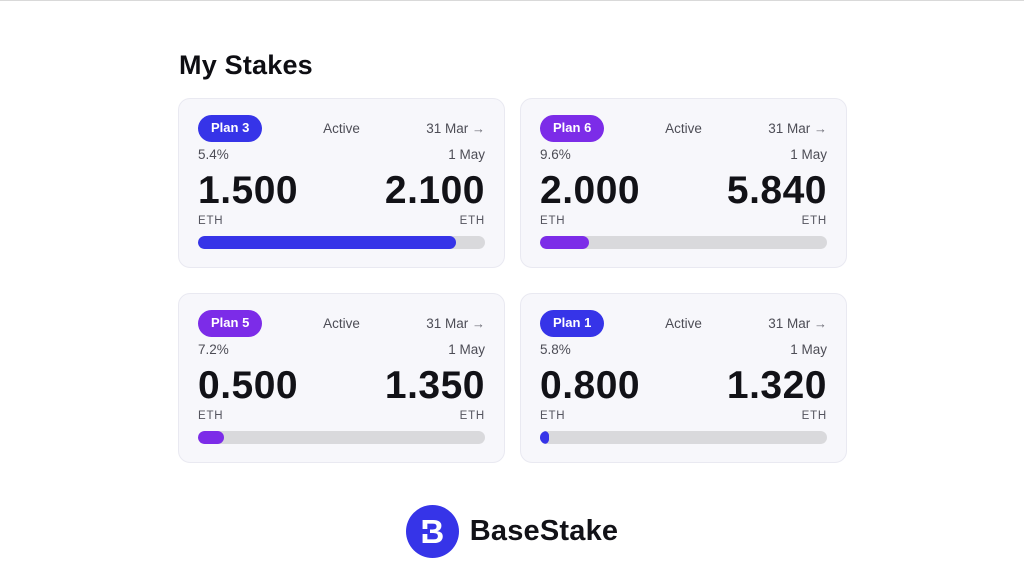  What do you see at coordinates (683, 154) in the screenshot?
I see `card-subheader: 9.6% 1 May` at bounding box center [683, 154].